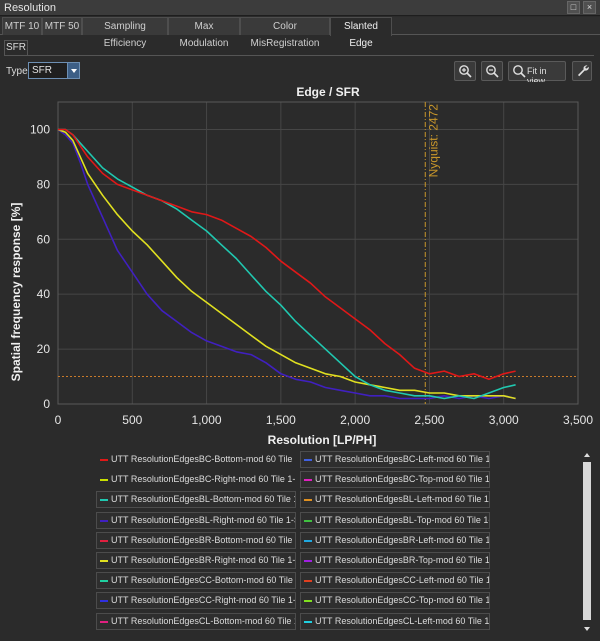 Image resolution: width=600 pixels, height=641 pixels. I want to click on settings-button, so click(582, 71).